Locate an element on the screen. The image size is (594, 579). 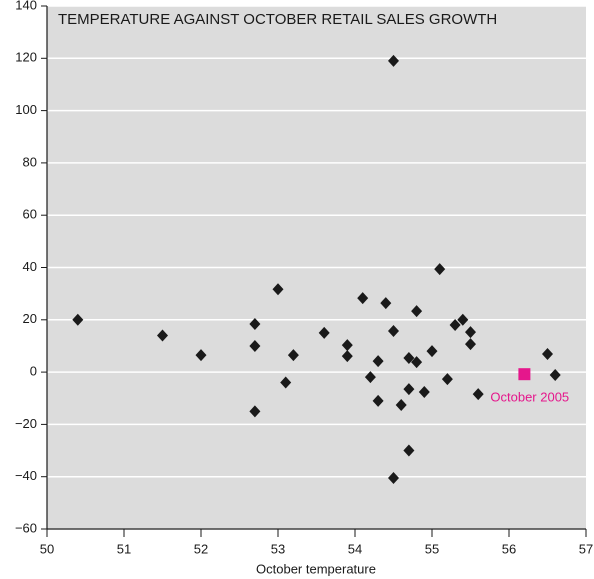
highlight-point is located at coordinates (524, 374).